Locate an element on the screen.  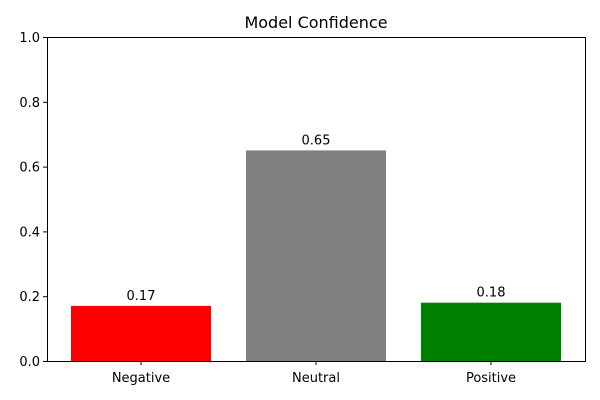
x-tick-label: Positive is located at coordinates (491, 378).